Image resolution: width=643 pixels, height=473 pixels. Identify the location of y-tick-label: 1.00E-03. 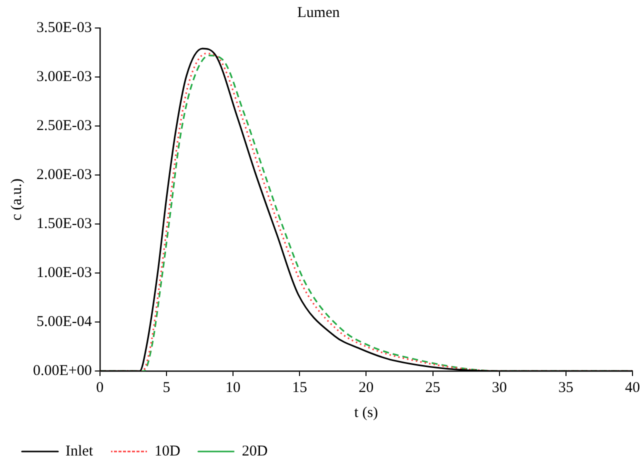
(64, 272).